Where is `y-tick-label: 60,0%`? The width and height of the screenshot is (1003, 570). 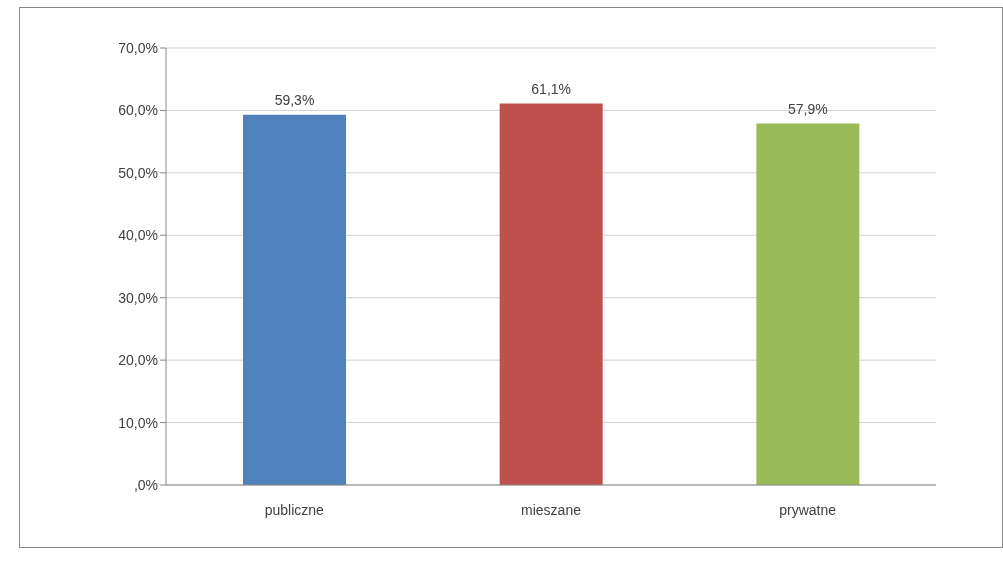
y-tick-label: 60,0% is located at coordinates (138, 110).